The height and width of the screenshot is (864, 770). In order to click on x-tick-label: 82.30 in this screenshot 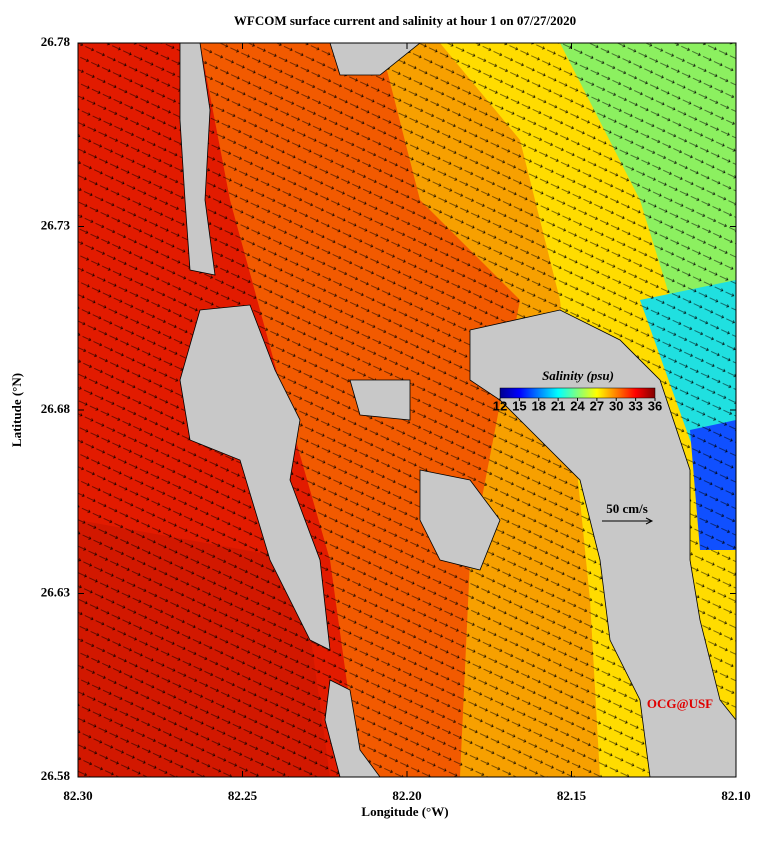, I will do `click(77, 795)`.